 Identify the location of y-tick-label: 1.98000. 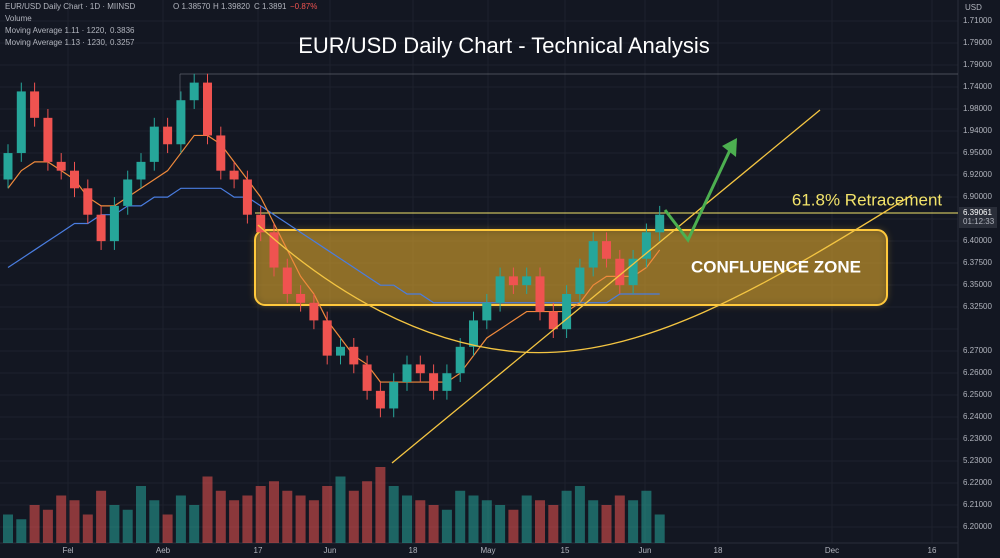
(977, 108).